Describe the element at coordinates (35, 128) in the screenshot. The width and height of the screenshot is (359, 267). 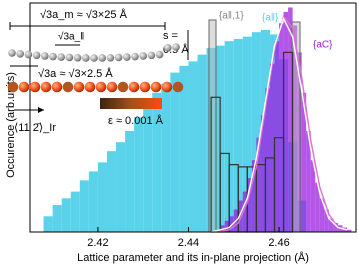
I see `inset-label: ⟨11 2̄⟩_Ir` at that location.